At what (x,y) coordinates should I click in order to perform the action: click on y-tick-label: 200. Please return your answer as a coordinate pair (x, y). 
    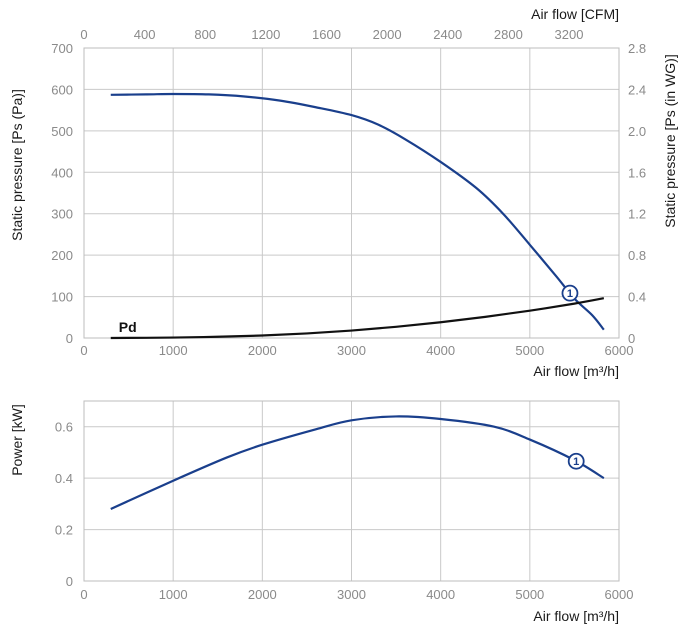
    Looking at the image, I should click on (62, 255).